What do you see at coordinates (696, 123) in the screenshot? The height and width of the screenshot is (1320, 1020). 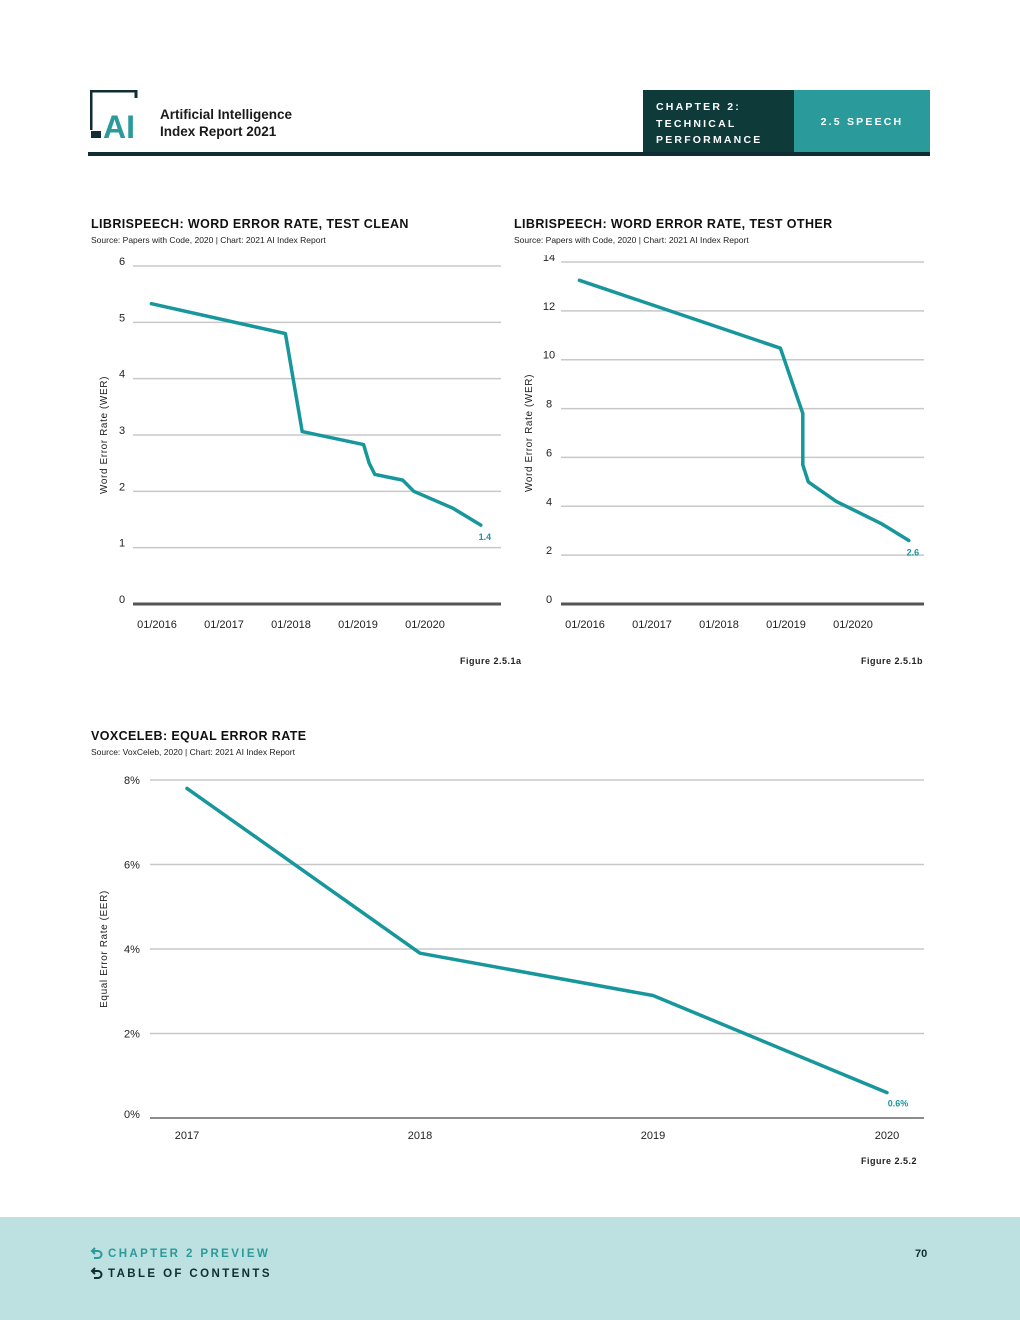 I see `chapter-line2: TECHNICAL` at bounding box center [696, 123].